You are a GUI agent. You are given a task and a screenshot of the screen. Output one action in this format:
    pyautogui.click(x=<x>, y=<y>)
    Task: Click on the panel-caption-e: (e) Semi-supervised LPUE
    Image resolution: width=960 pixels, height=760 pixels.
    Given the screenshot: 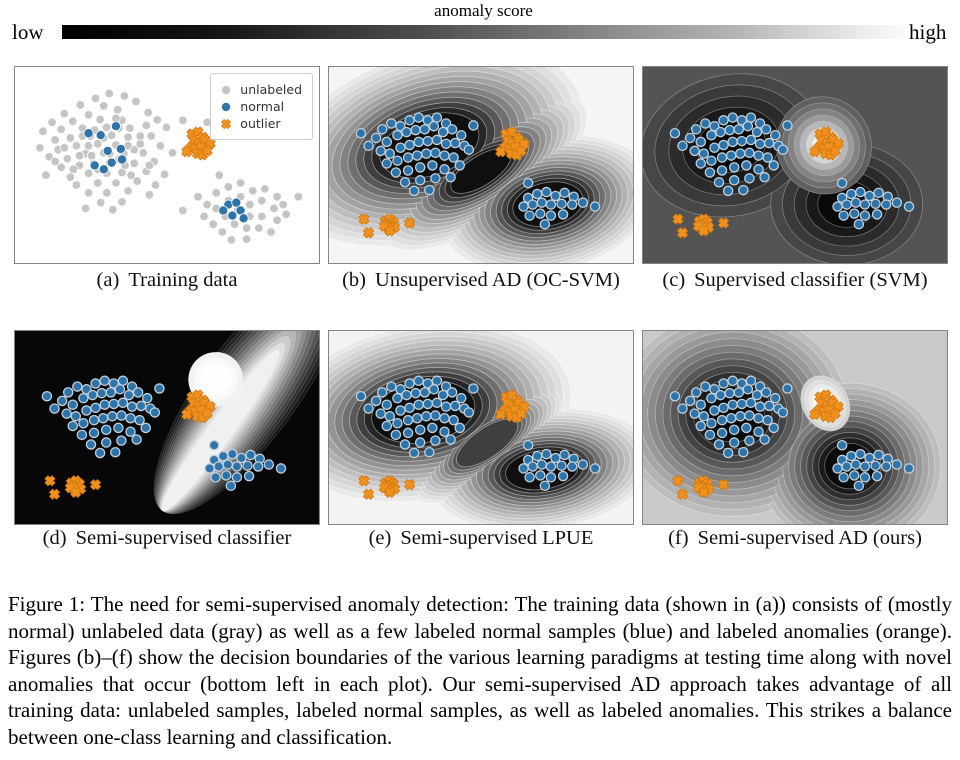 What is the action you would take?
    pyautogui.click(x=481, y=538)
    